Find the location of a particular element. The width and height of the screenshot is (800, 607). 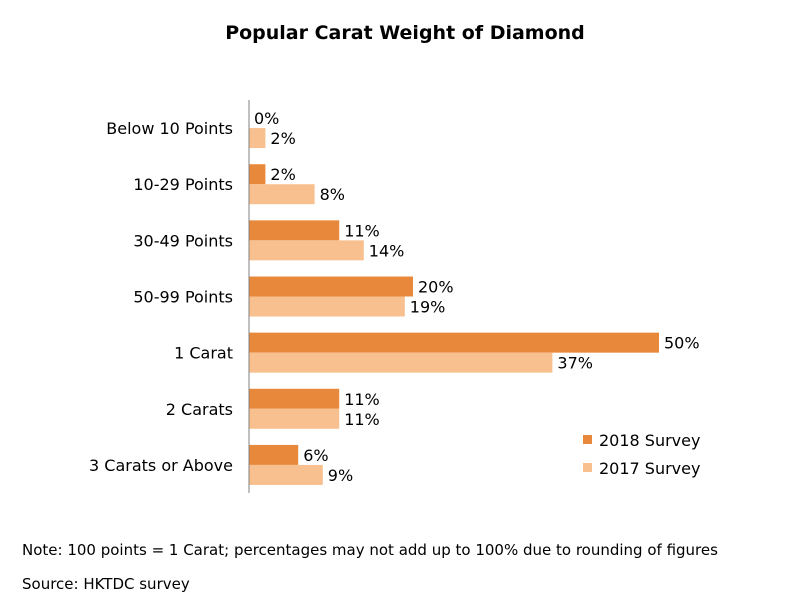

data-label: 37% is located at coordinates (575, 363).